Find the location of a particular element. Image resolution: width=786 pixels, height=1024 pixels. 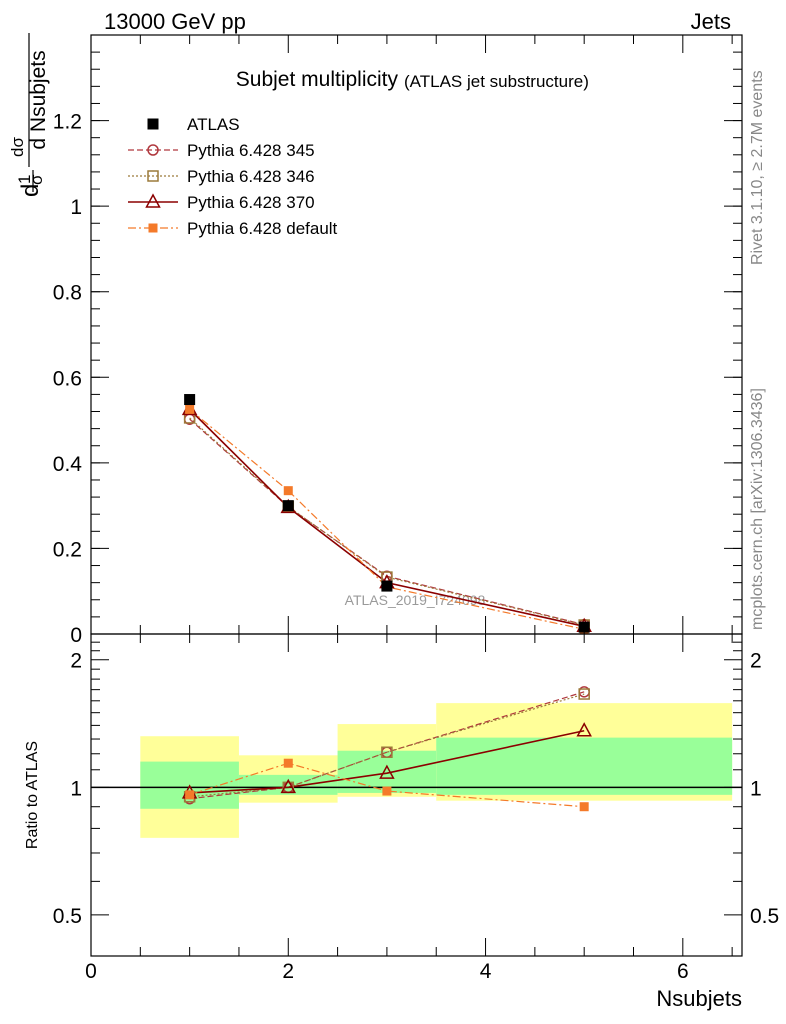

legend-label-atlas: ATLAS is located at coordinates (213, 124).